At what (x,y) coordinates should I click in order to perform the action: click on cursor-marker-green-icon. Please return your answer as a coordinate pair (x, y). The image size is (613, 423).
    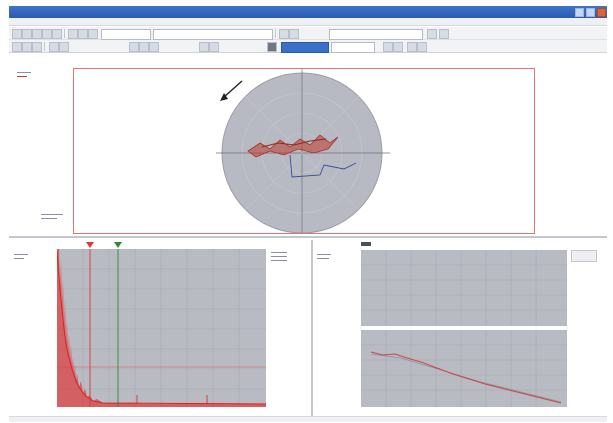
    Looking at the image, I should click on (118, 245).